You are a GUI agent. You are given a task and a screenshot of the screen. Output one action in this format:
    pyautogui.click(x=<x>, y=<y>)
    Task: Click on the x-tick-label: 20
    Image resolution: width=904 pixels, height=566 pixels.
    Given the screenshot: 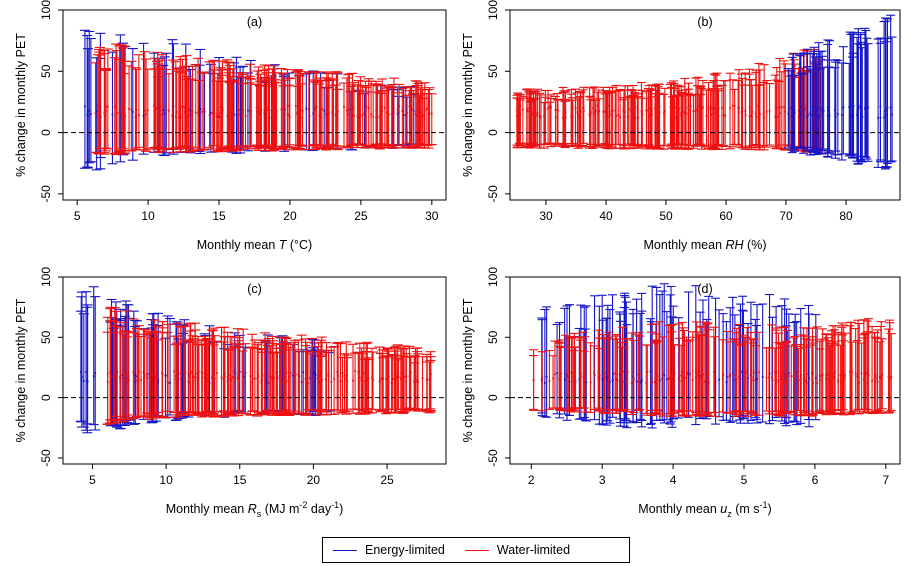 What is the action you would take?
    pyautogui.click(x=314, y=480)
    